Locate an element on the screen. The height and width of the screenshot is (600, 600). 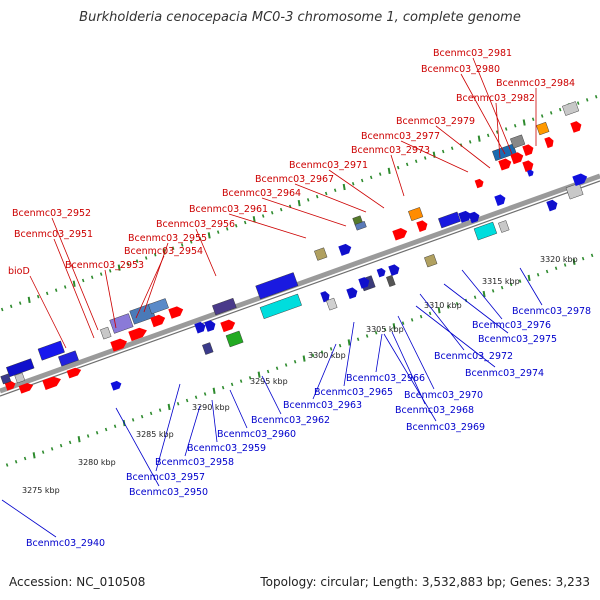
gene-label-top: Bcenmc03_2980 is located at coordinates (460, 69).